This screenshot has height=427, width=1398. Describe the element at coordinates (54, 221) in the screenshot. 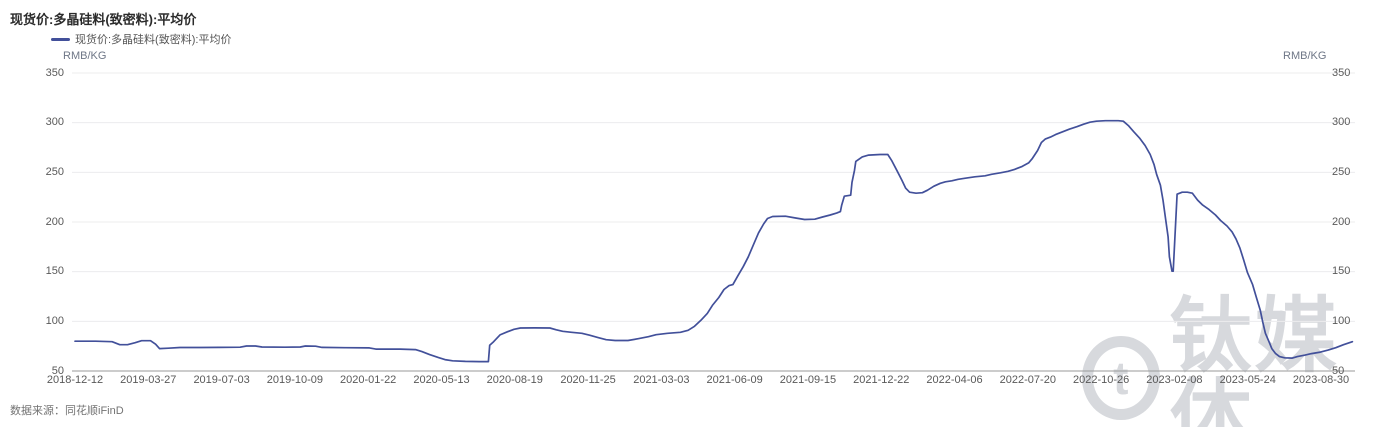

I see `y-axis-tick-label-left: 200` at that location.